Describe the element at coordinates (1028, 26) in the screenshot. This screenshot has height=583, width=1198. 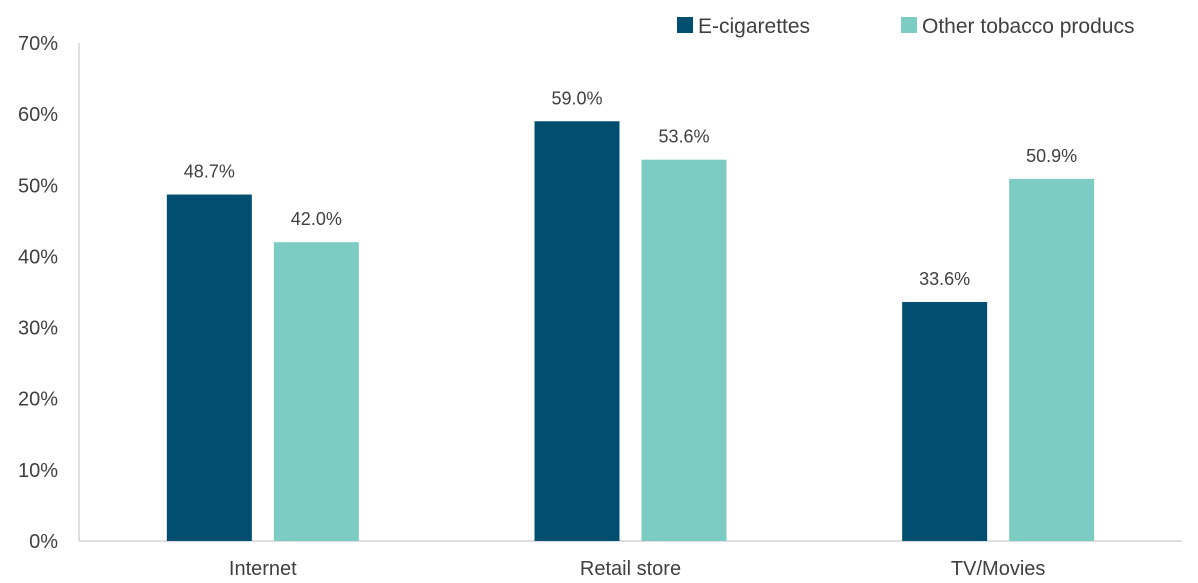
I see `legend-label-other-tobacco: Other tobacco producs` at that location.